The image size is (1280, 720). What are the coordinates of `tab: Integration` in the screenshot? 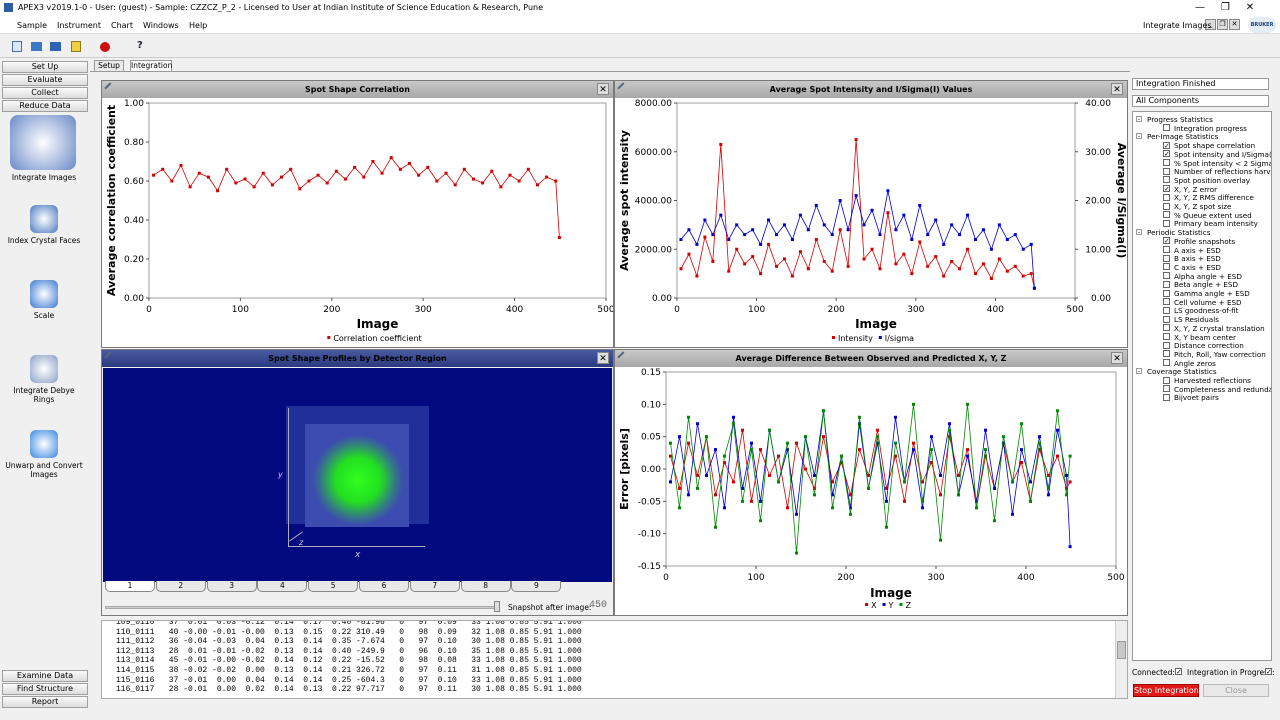 It's located at (151, 65).